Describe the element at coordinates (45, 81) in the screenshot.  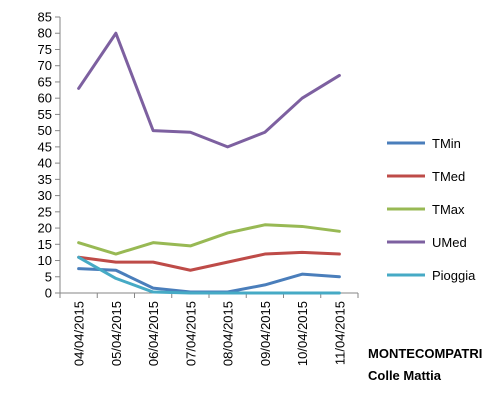
I see `y-tick-label: 65` at that location.